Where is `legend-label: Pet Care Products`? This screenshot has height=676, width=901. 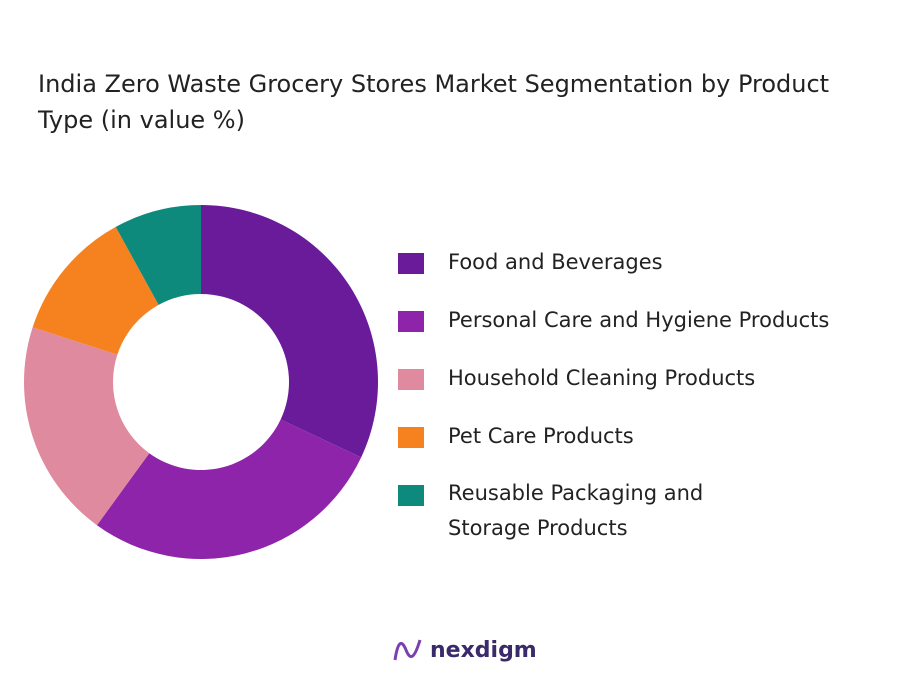 legend-label: Pet Care Products is located at coordinates (541, 436).